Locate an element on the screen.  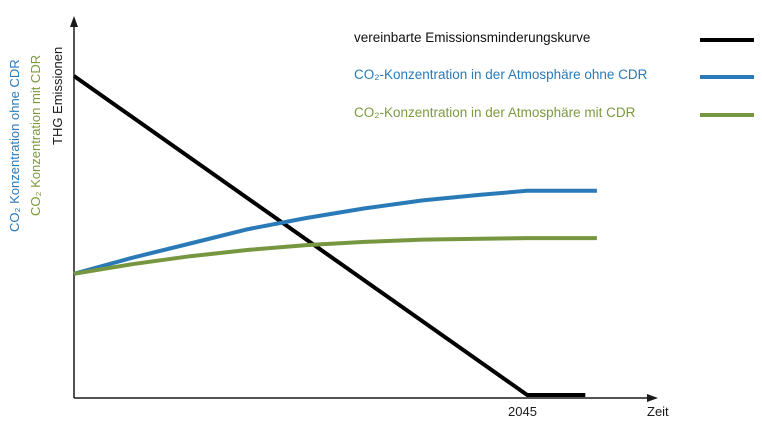
x-axis-arrow is located at coordinates (652, 398).